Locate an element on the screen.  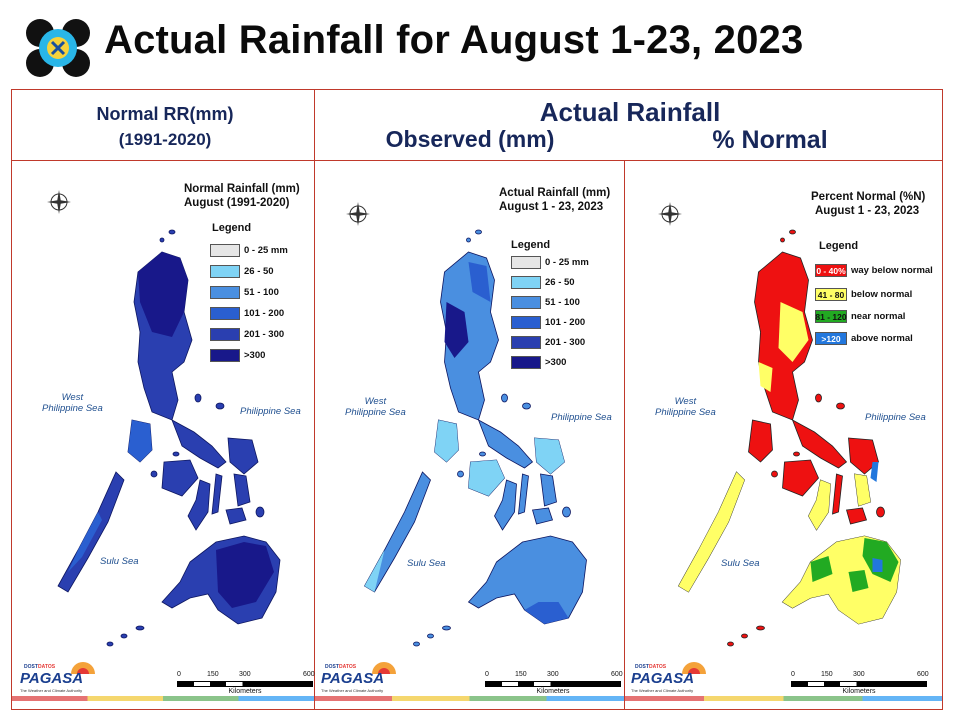
percent-header: % Normal is located at coordinates (770, 140).